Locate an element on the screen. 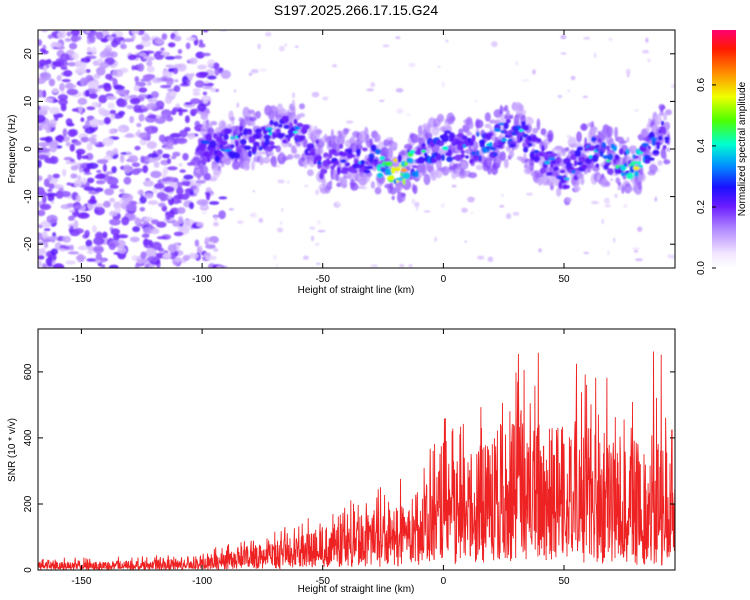 The width and height of the screenshot is (750, 600). x-tick-label: 0 is located at coordinates (444, 581).